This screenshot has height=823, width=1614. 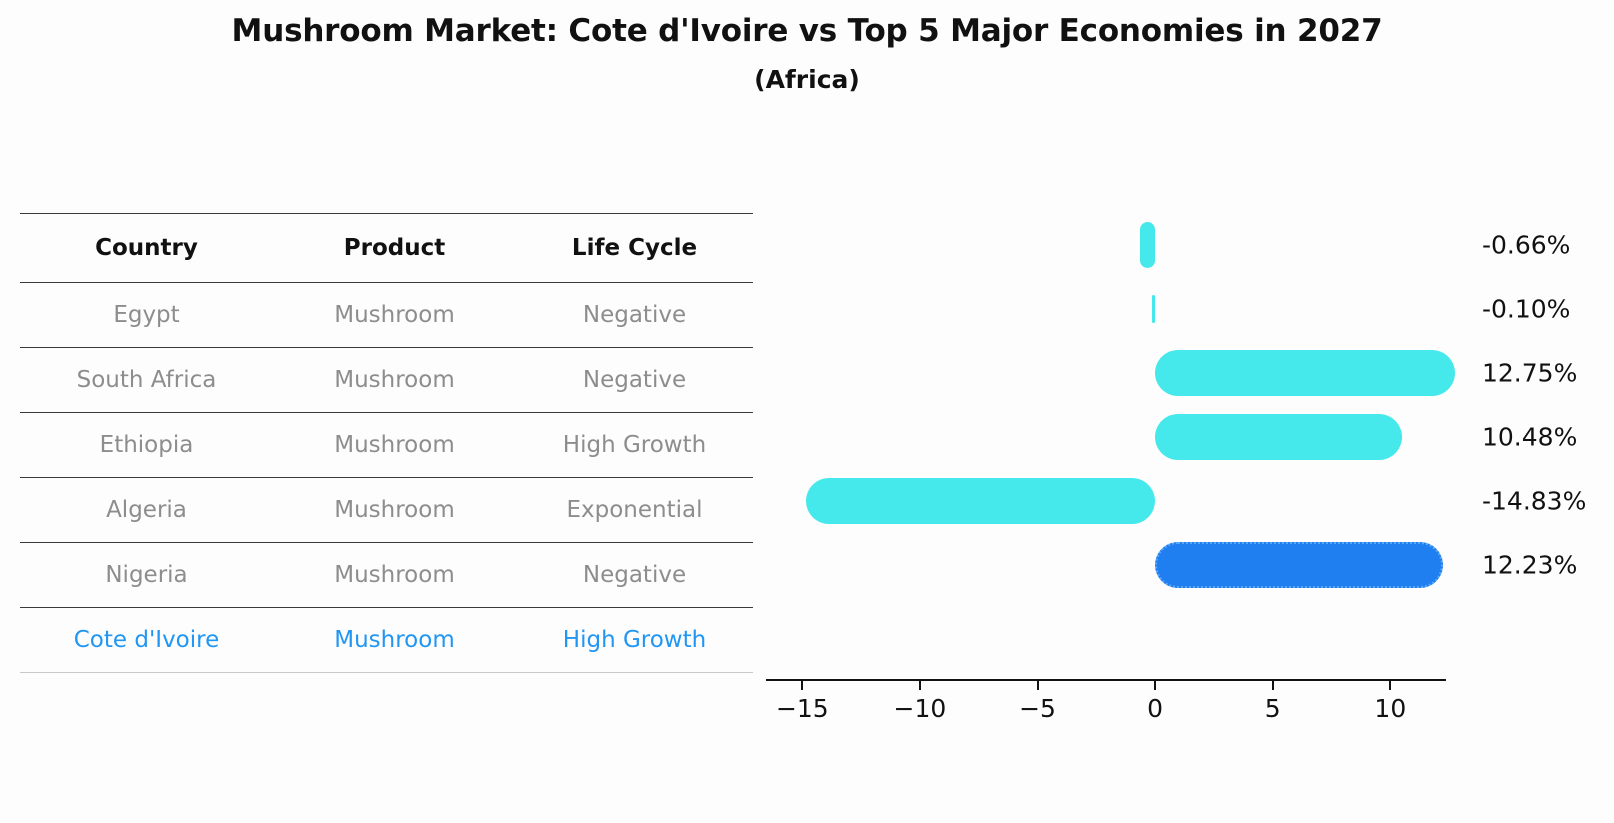 I want to click on bar-row: 12.75%, so click(x=1168, y=373).